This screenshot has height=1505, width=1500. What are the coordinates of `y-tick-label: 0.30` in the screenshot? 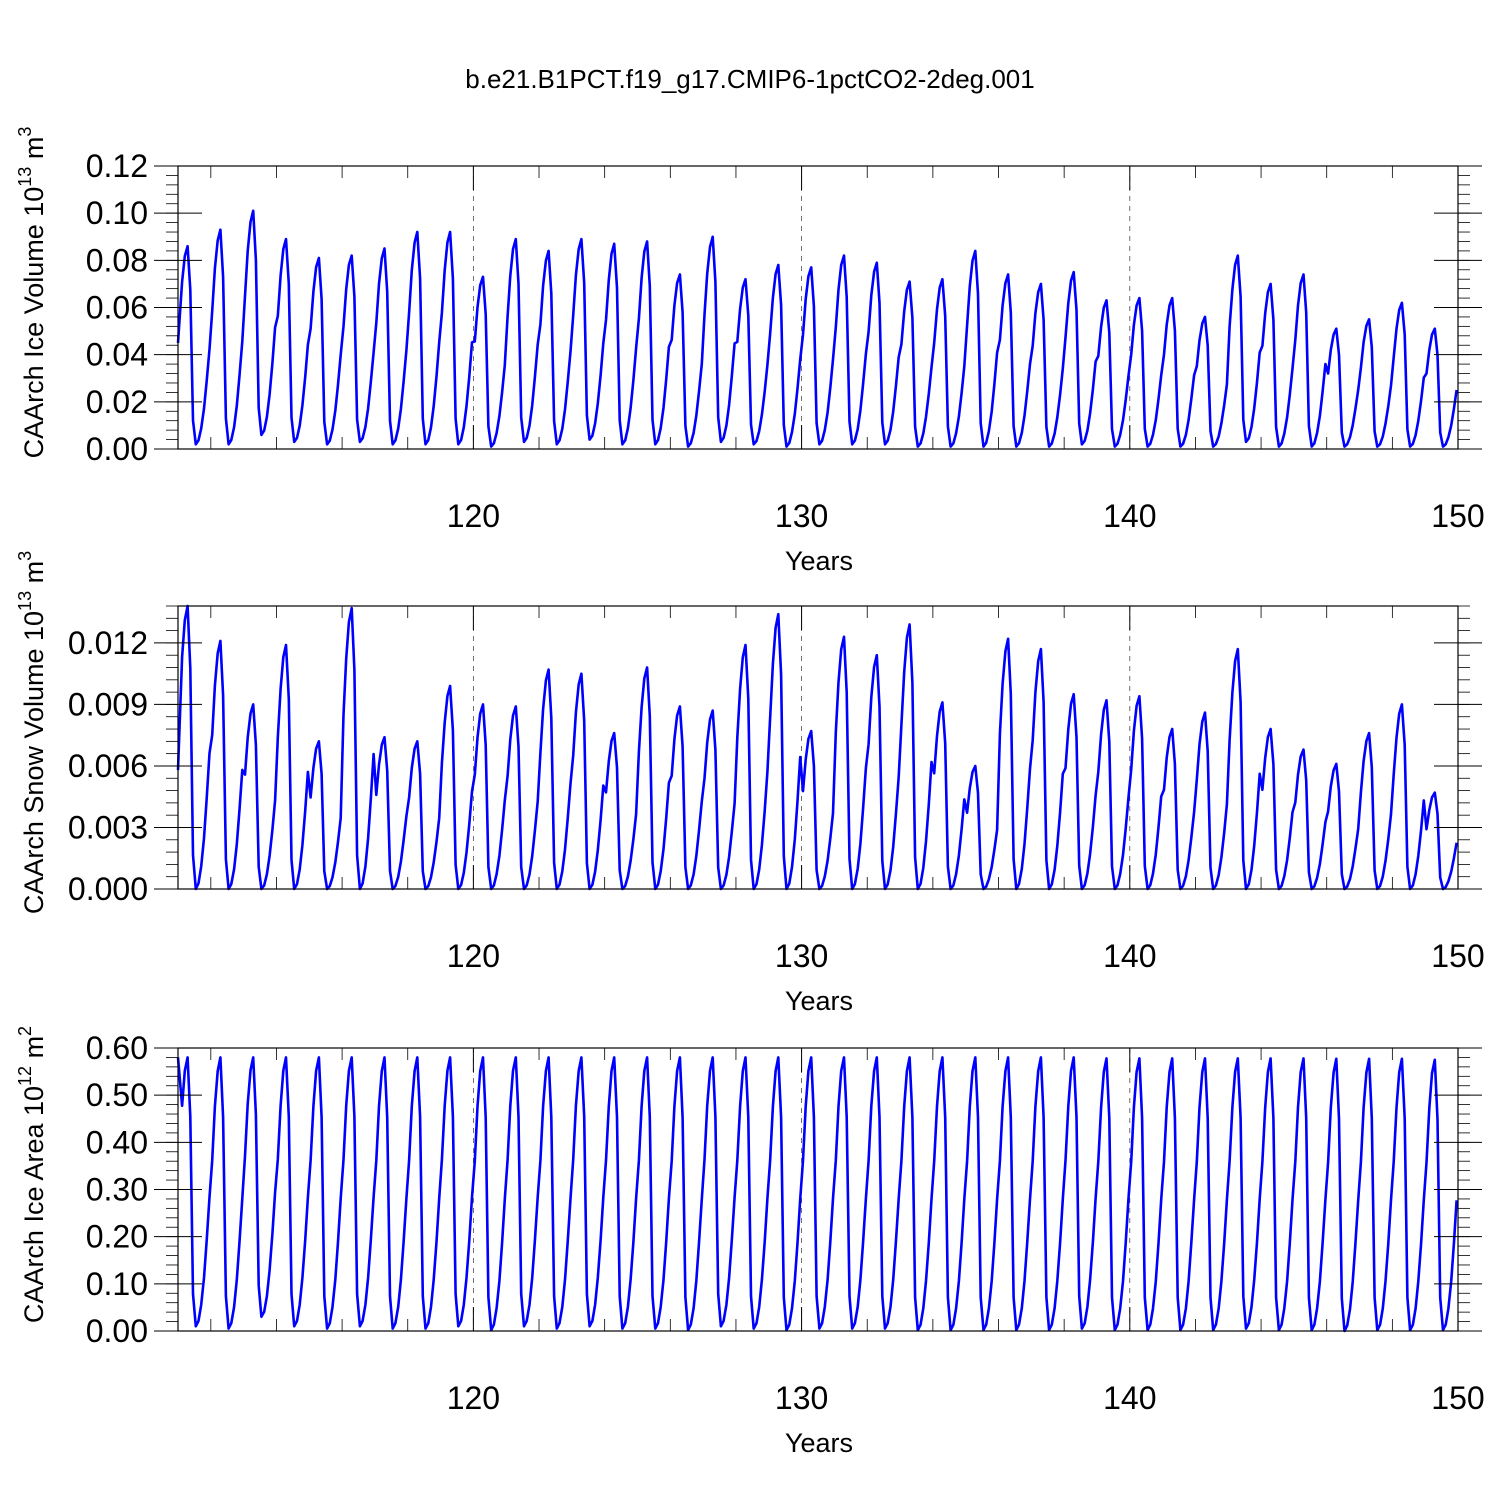 It's located at (117, 1190).